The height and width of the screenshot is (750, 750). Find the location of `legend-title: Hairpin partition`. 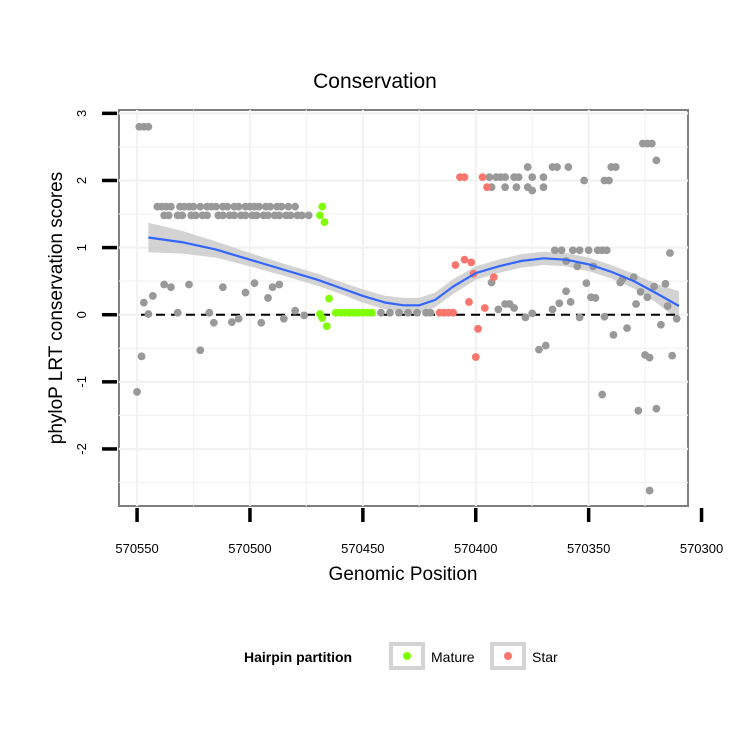

legend-title: Hairpin partition is located at coordinates (298, 657).